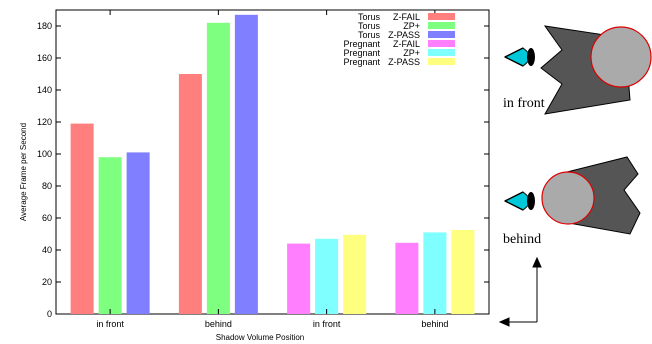 This screenshot has height=344, width=652. Describe the element at coordinates (577, 70) in the screenshot. I see `diagram-in-front: in front` at that location.